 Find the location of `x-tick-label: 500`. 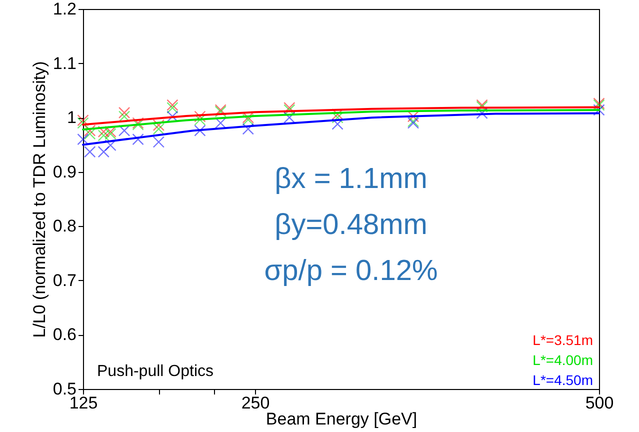

x-tick-label: 500 is located at coordinates (599, 403).